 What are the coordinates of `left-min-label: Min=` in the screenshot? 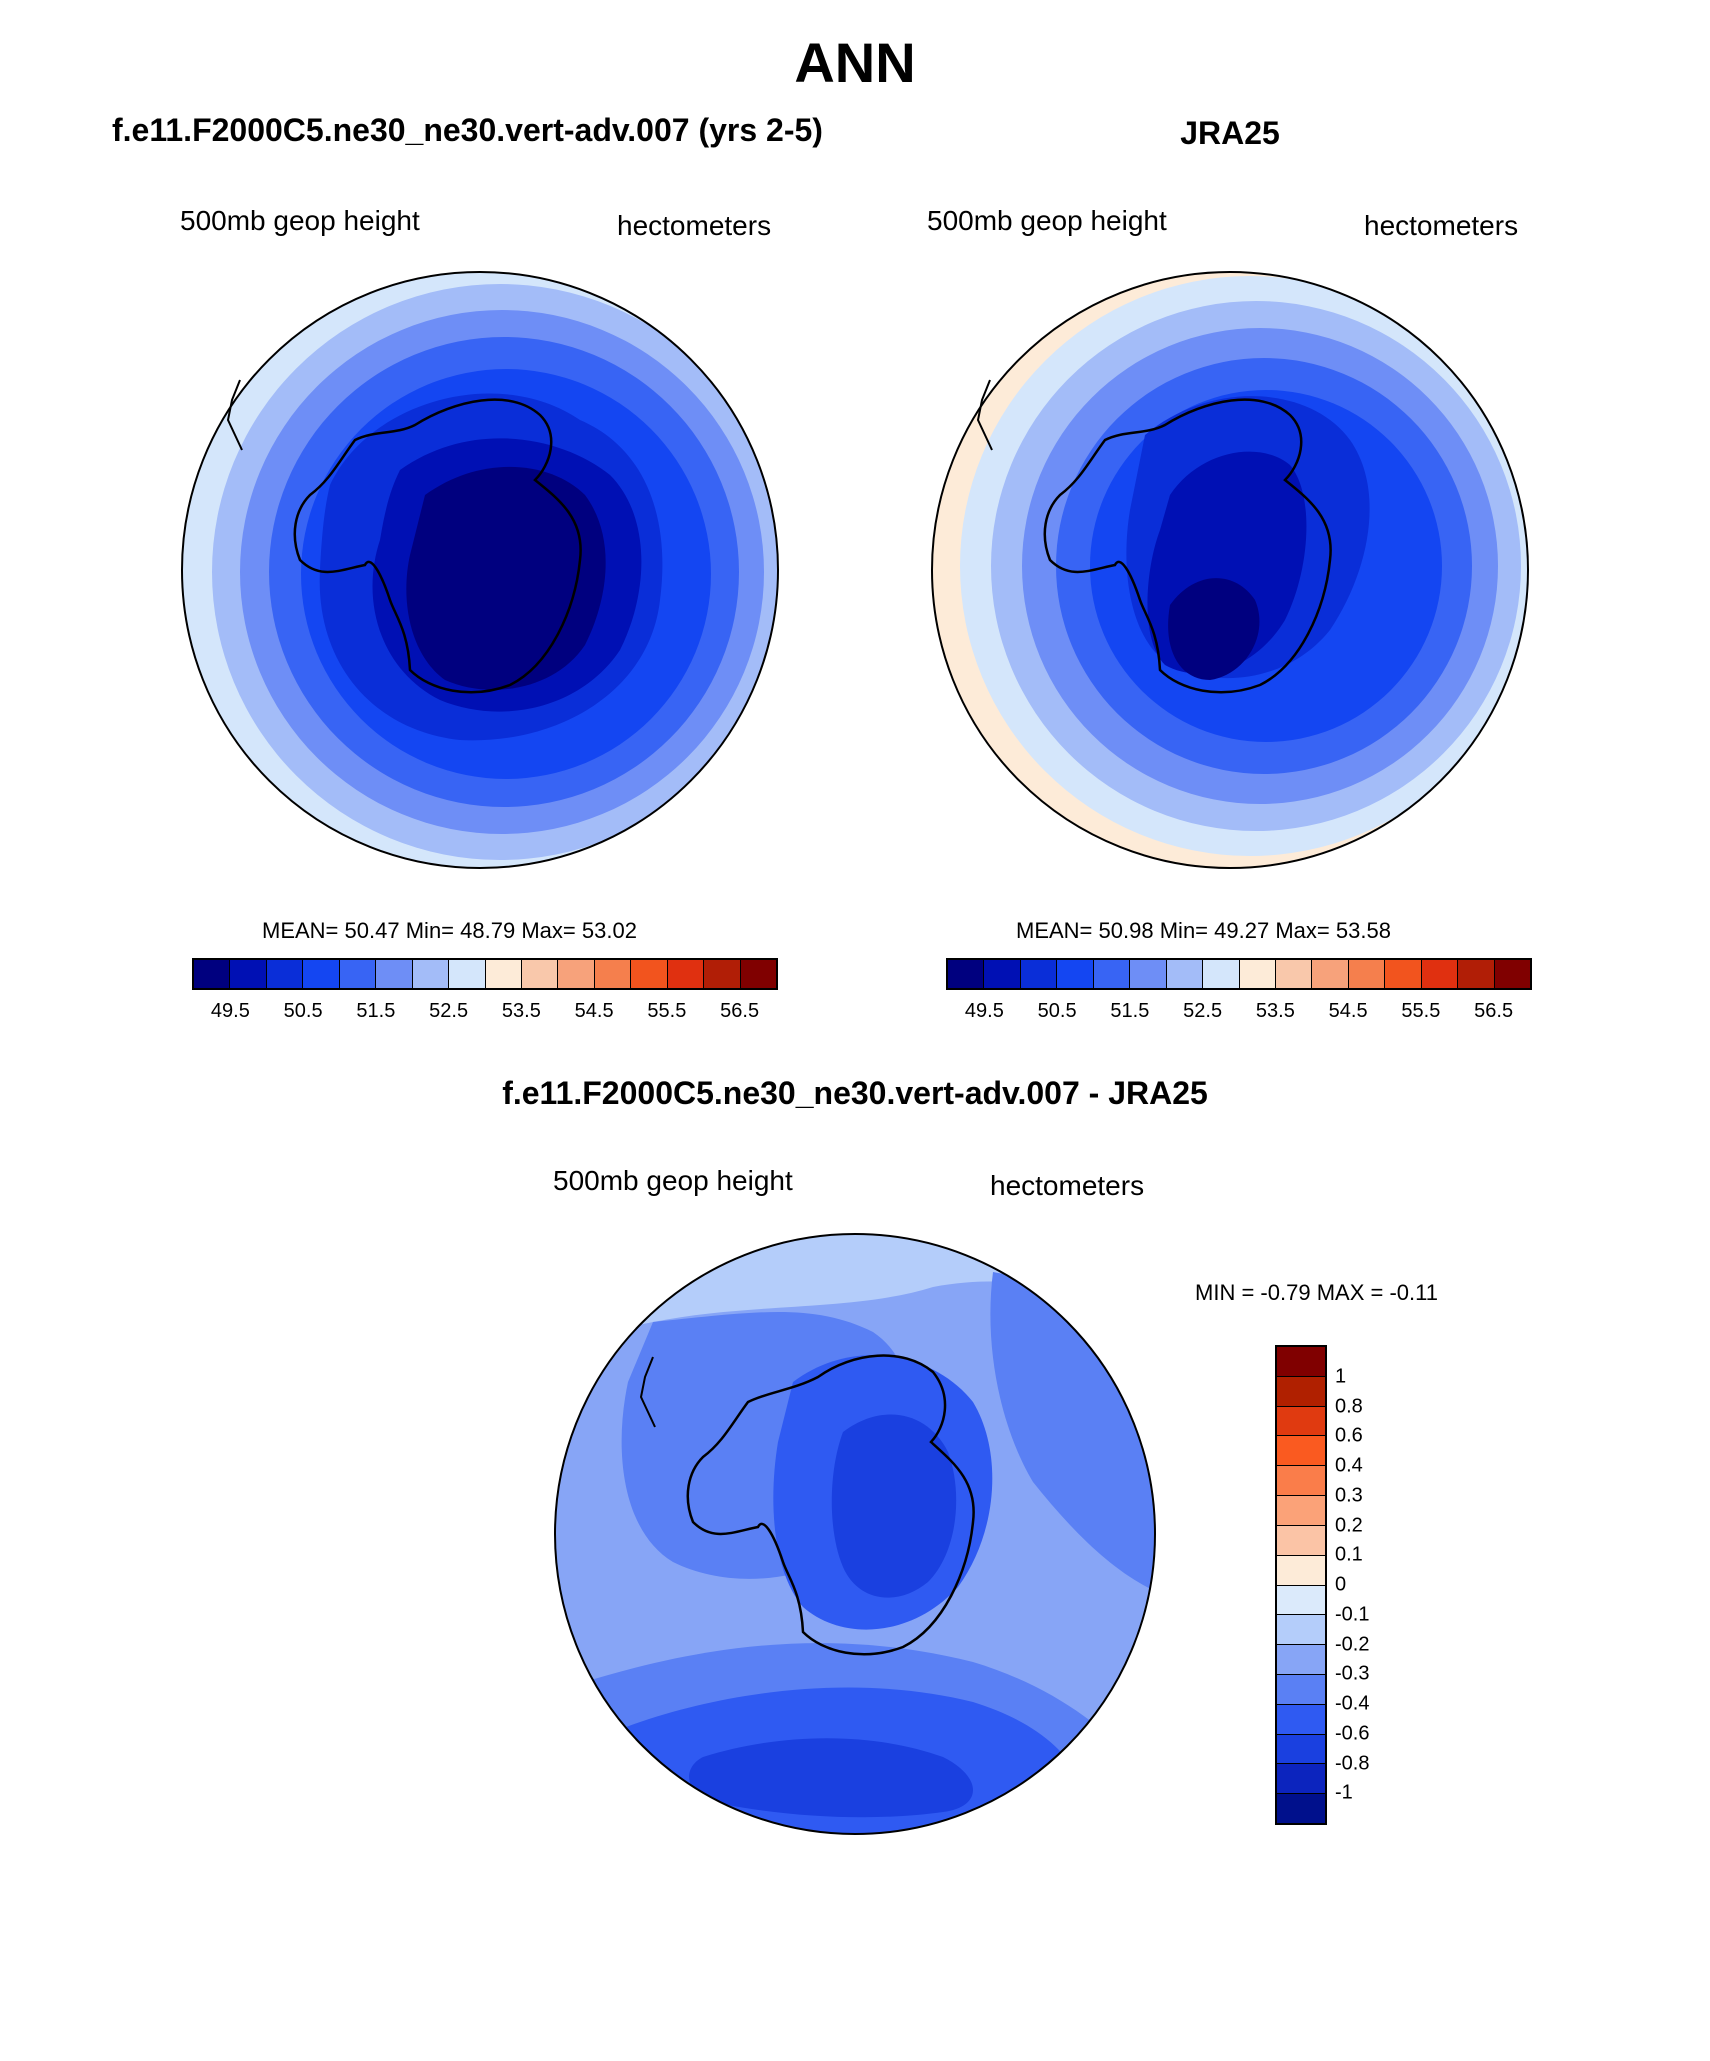 It's located at (430, 930).